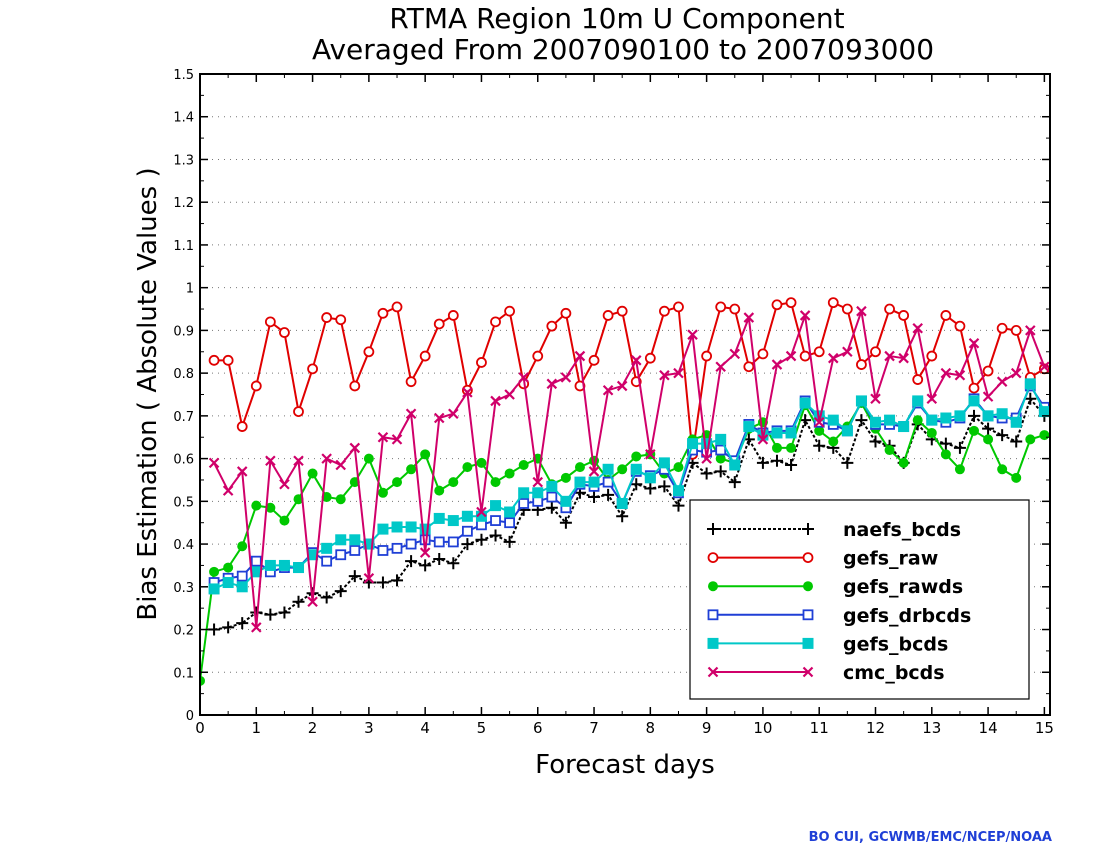 Image resolution: width=1100 pixels, height=850 pixels. I want to click on y-tick-label: 1.4, so click(183, 118).